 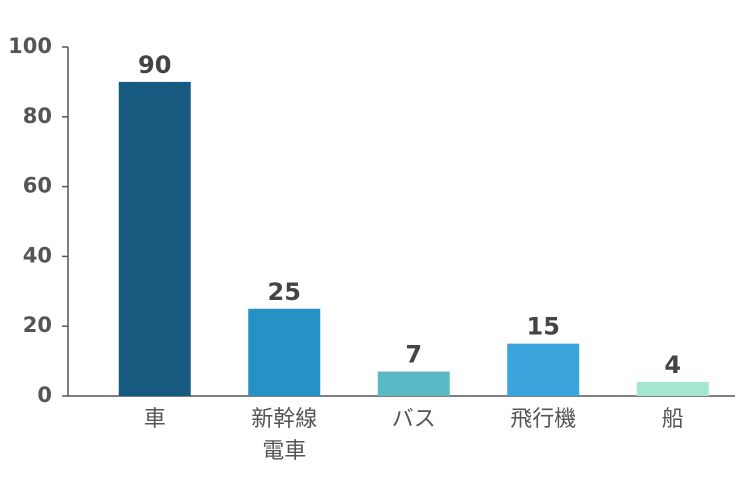 What do you see at coordinates (413, 419) in the screenshot?
I see `x-tick-label: バス` at bounding box center [413, 419].